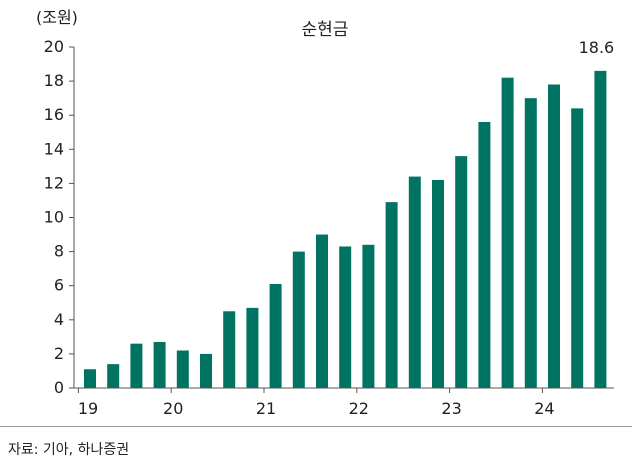  Describe the element at coordinates (325, 30) in the screenshot. I see `chart-title: 순현금` at that location.